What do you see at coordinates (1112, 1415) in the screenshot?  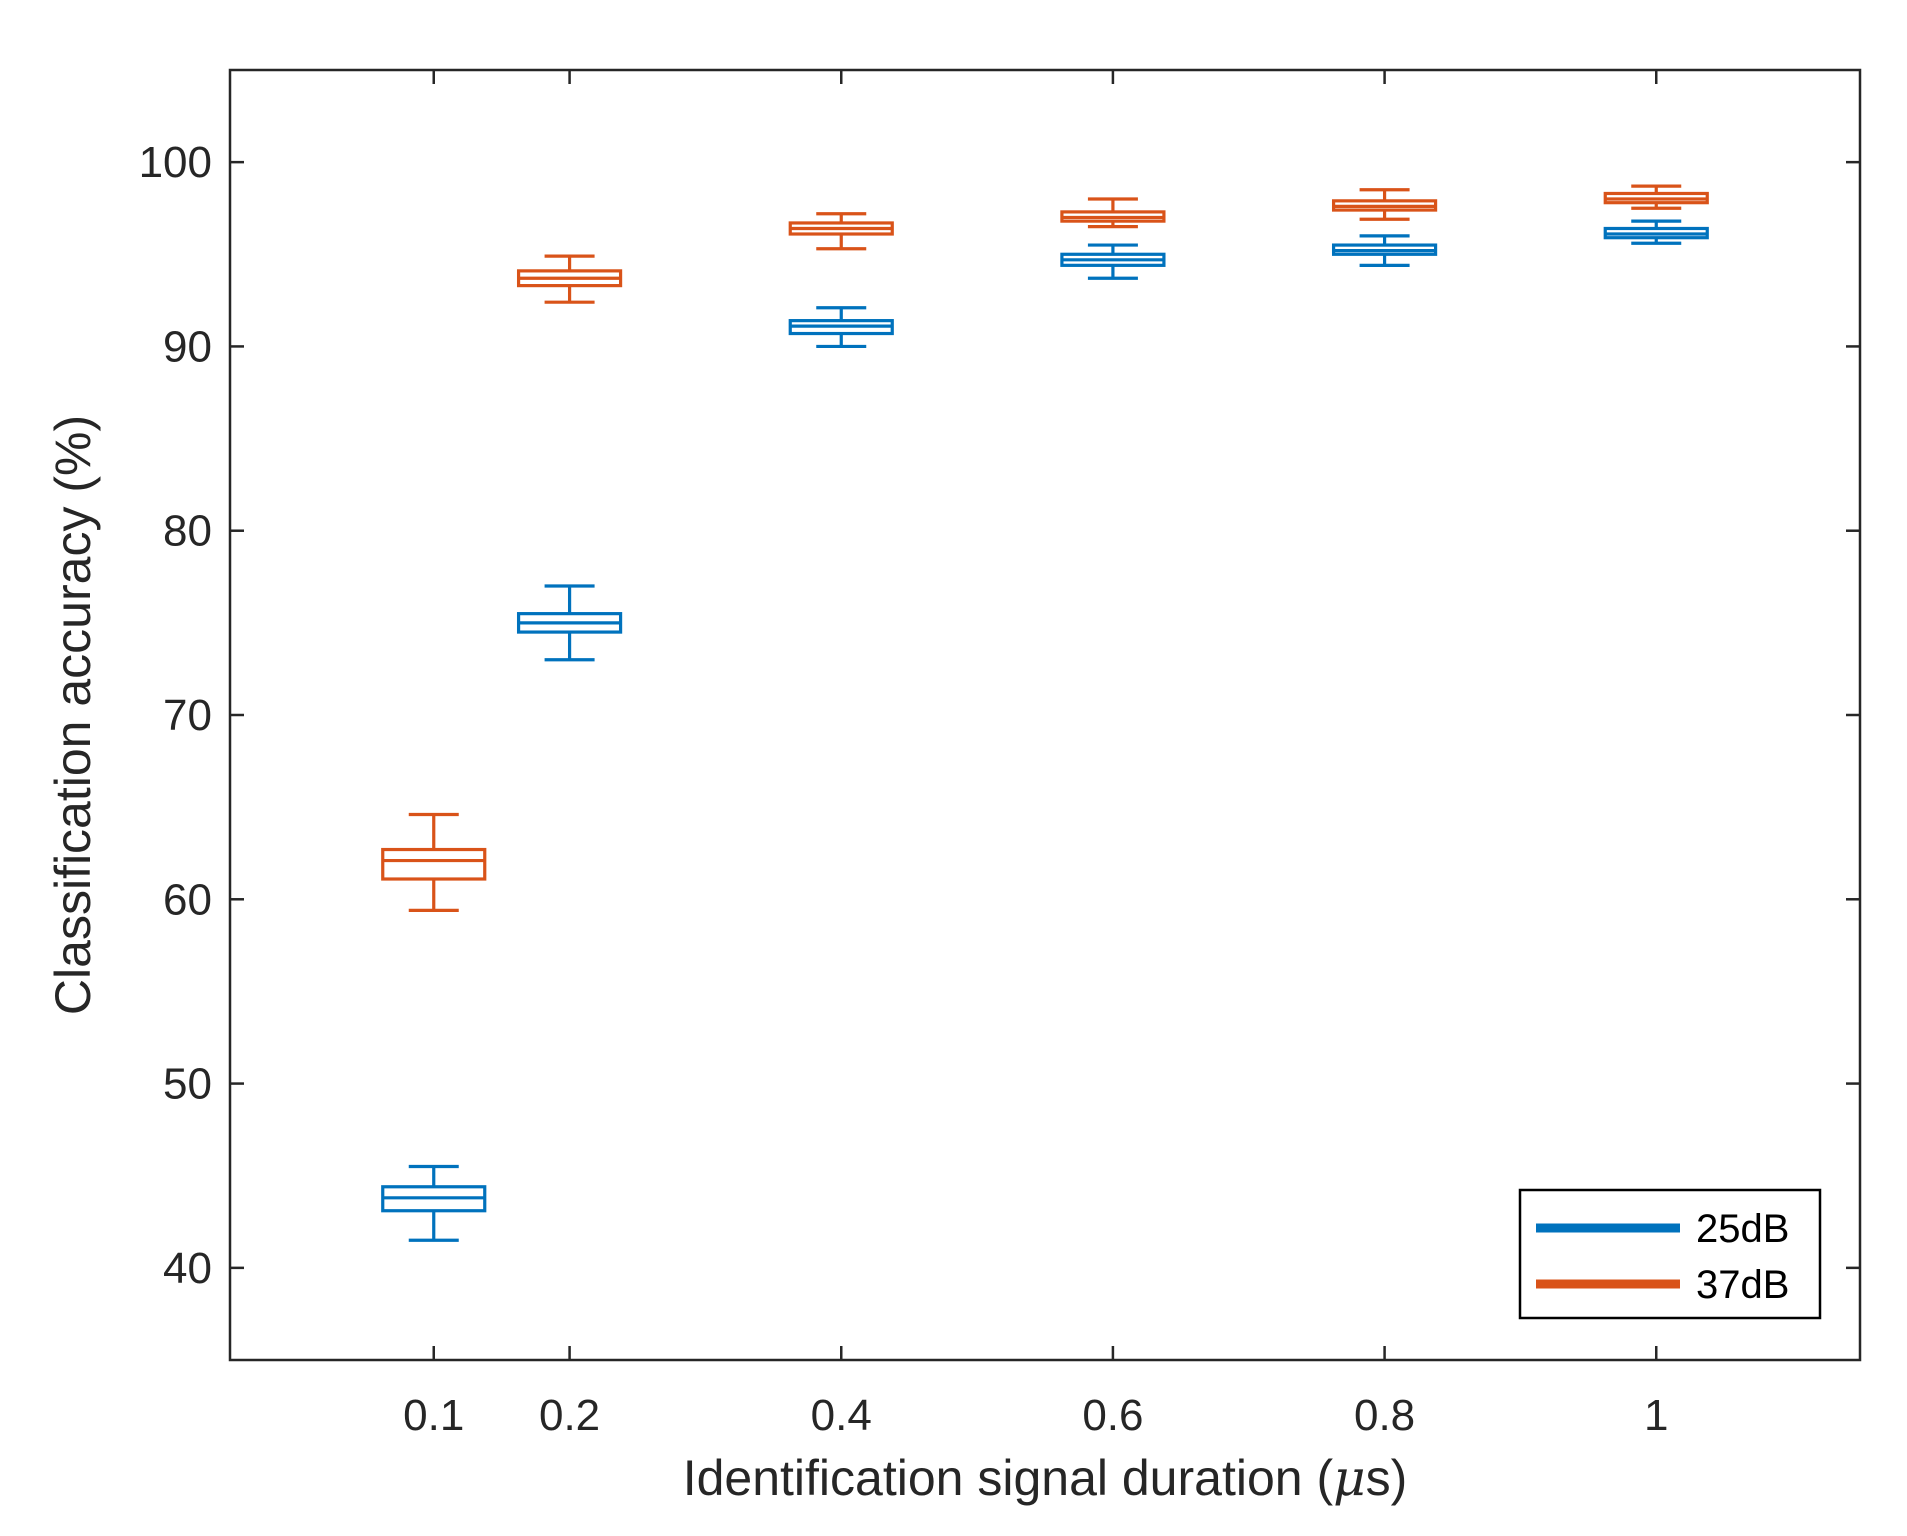 I see `x-tick-label: 0.6` at bounding box center [1112, 1415].